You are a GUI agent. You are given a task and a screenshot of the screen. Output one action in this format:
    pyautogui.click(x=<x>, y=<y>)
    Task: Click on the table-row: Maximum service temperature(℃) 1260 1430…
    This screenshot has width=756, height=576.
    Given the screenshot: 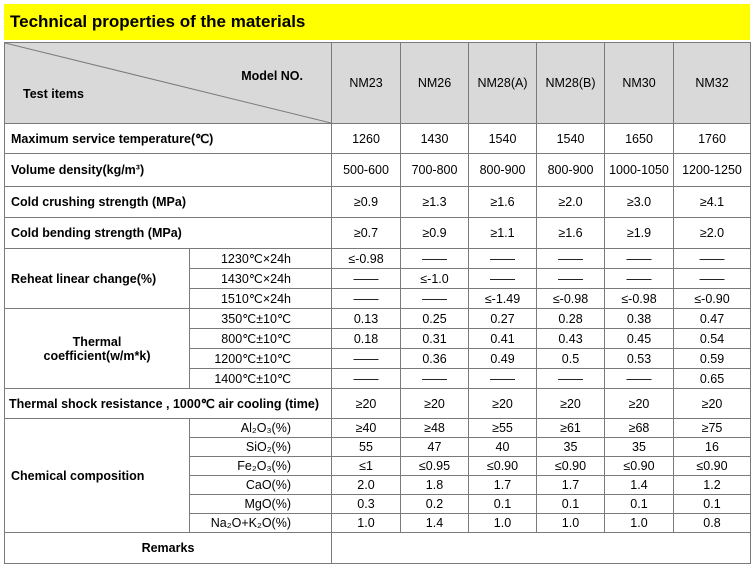 What is the action you would take?
    pyautogui.click(x=377, y=138)
    